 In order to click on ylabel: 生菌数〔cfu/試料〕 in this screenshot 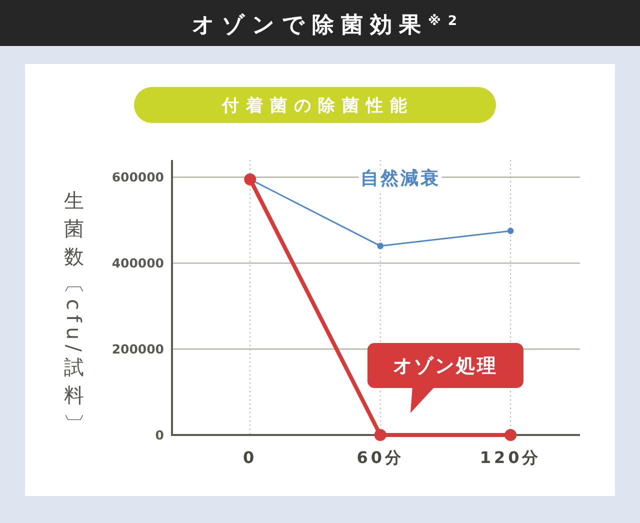, I will do `click(74, 310)`.